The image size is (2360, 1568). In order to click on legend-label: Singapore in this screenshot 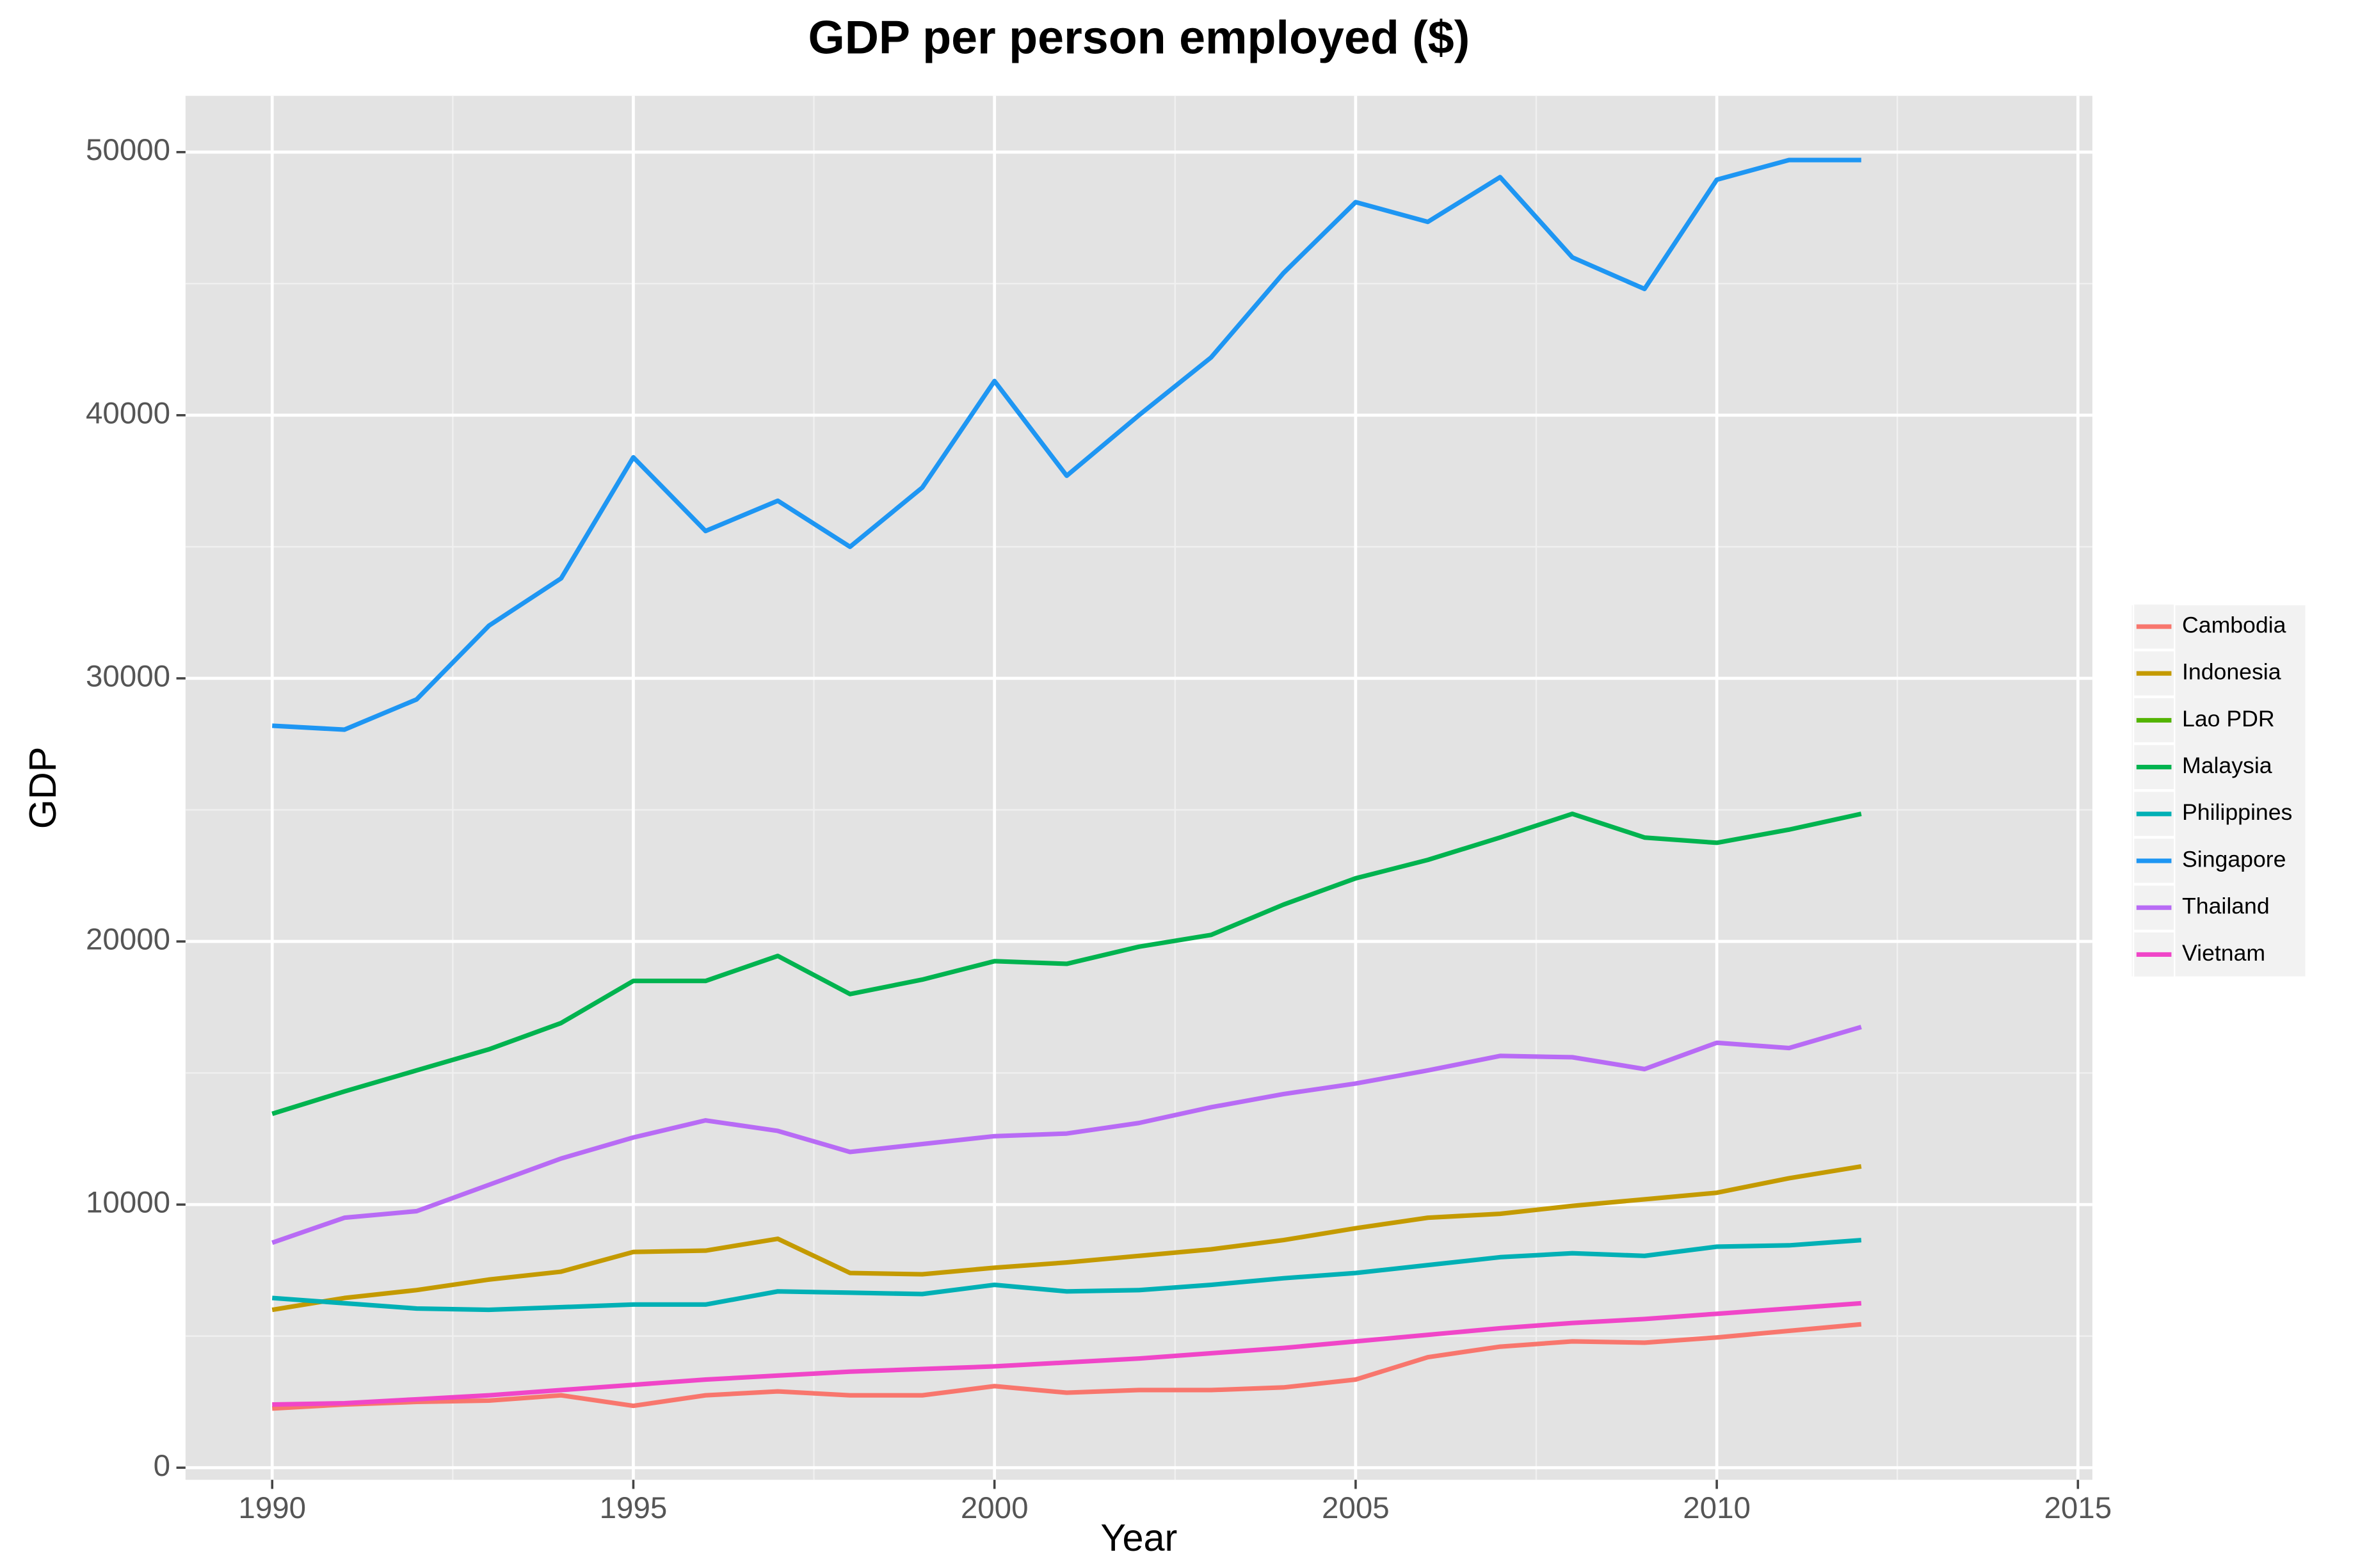, I will do `click(2234, 859)`.